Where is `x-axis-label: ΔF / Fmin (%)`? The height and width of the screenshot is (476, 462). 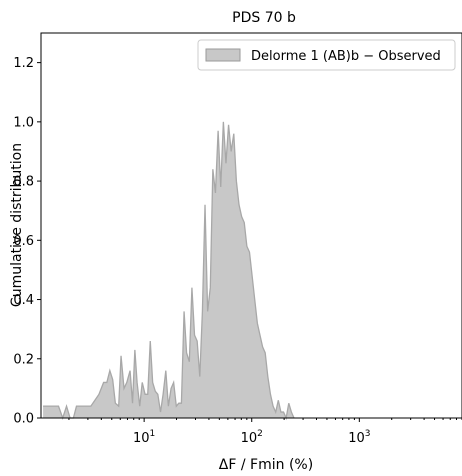
x-axis-label: ΔF / Fmin (%) is located at coordinates (266, 465).